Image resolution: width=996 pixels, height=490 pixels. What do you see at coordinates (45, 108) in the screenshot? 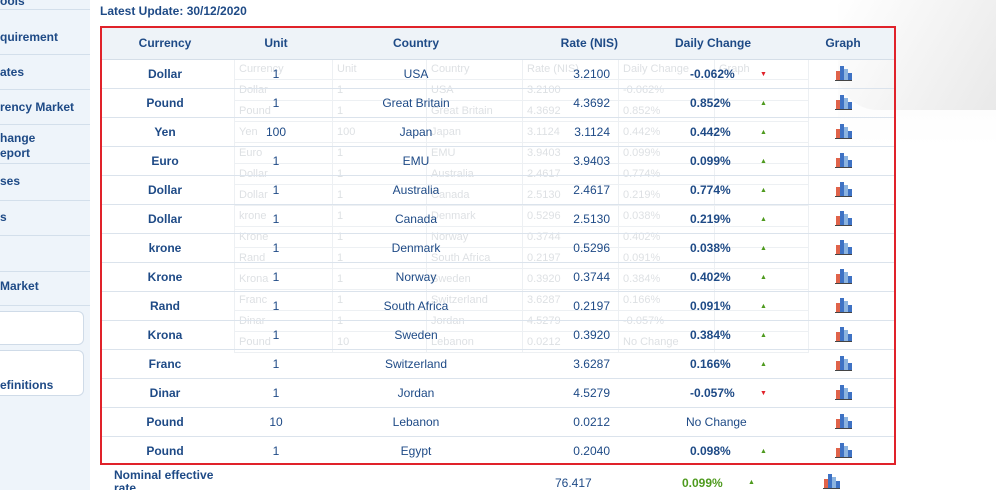
I see `sidebar-item-currency-market: rency Market` at bounding box center [45, 108].